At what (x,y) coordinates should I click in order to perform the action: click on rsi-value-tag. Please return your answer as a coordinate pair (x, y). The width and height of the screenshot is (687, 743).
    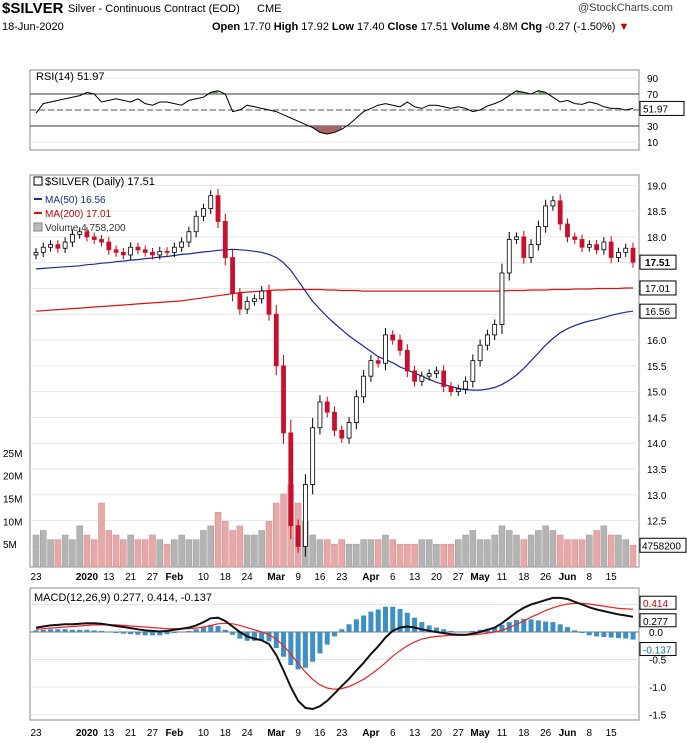
    Looking at the image, I should click on (662, 108).